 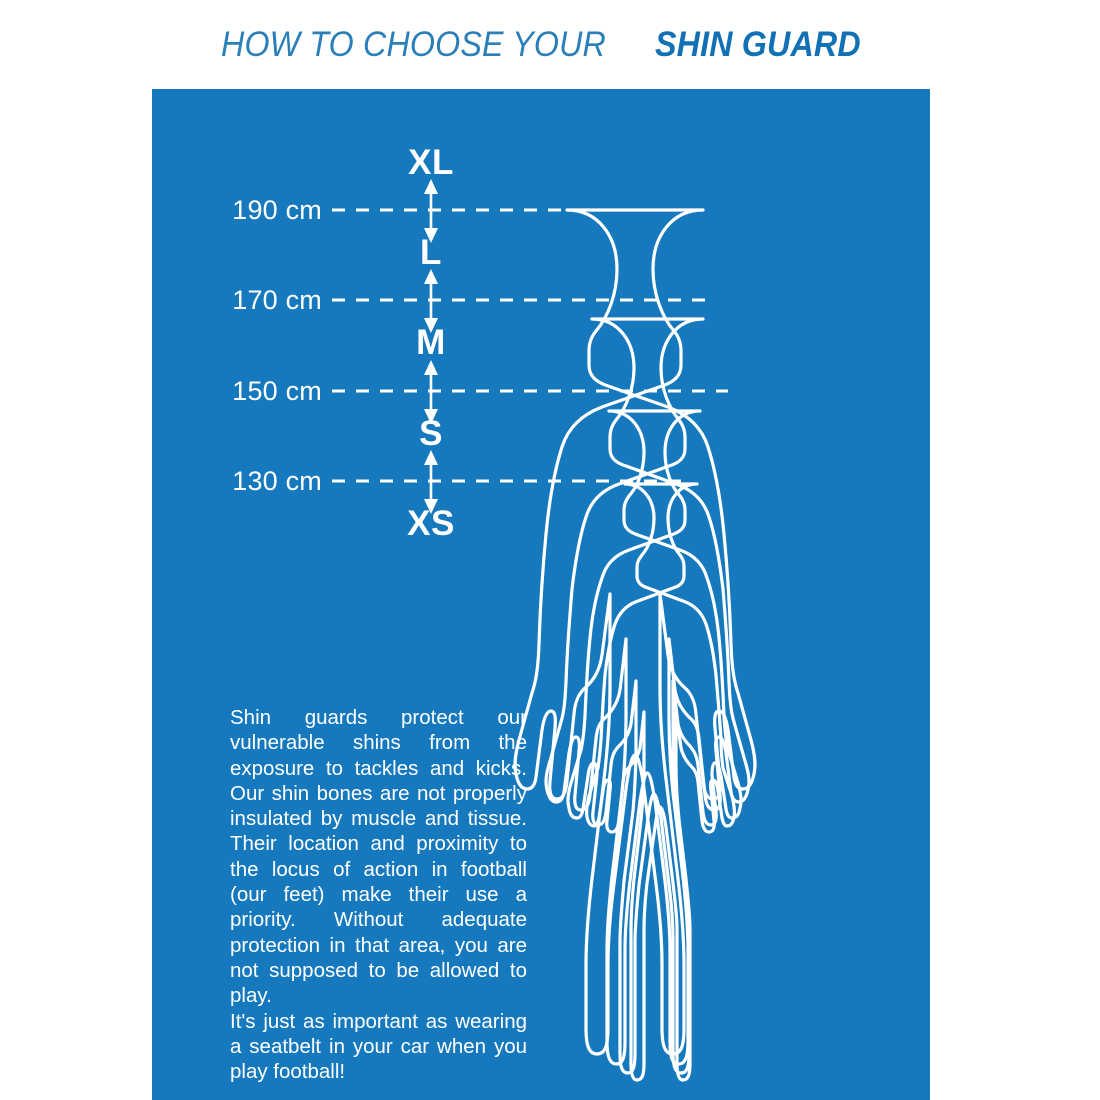 I want to click on page-header: HOW TO CHOOSE YOUR SHIN GUARD, so click(x=550, y=44).